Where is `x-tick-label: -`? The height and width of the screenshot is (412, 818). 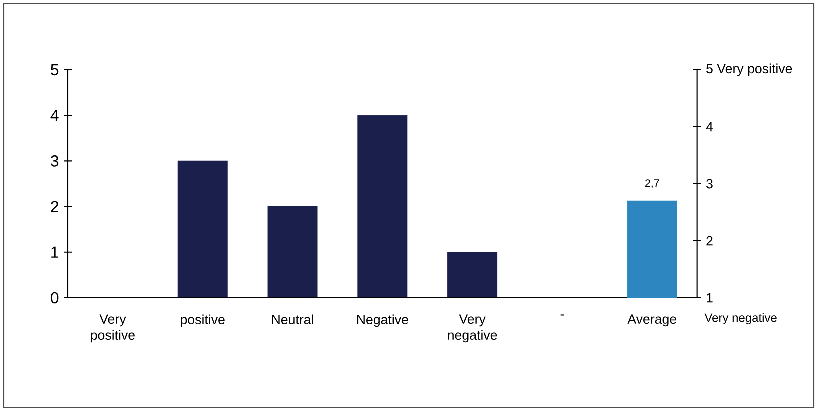
x-tick-label: - is located at coordinates (562, 315).